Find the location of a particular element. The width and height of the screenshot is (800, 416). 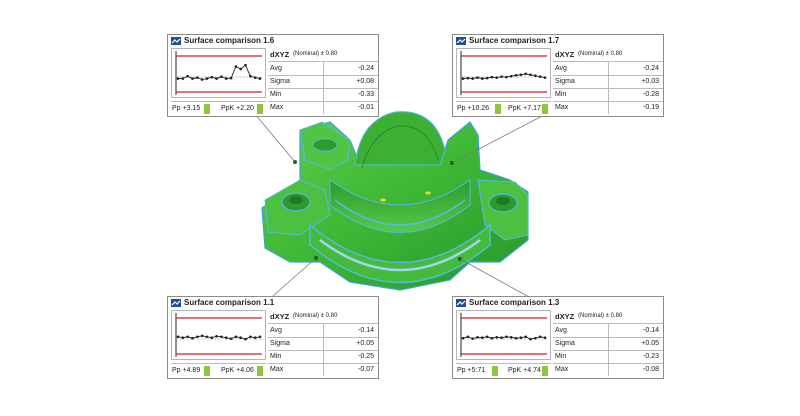

capability-bar: Pp +5:71 PpK +4.74 is located at coordinates (503, 370).